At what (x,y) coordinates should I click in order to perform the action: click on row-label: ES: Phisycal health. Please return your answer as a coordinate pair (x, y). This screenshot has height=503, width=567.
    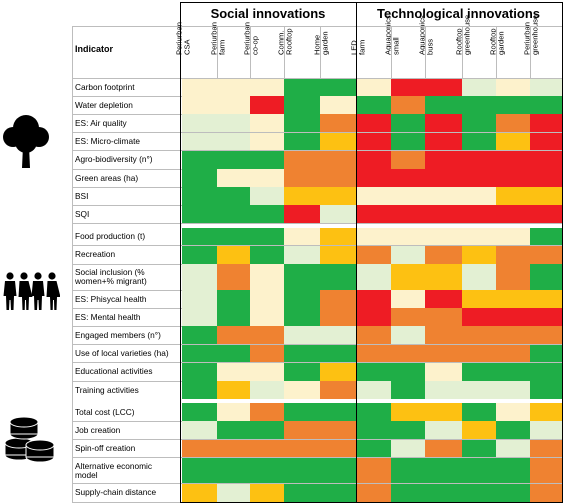
    Looking at the image, I should click on (111, 298).